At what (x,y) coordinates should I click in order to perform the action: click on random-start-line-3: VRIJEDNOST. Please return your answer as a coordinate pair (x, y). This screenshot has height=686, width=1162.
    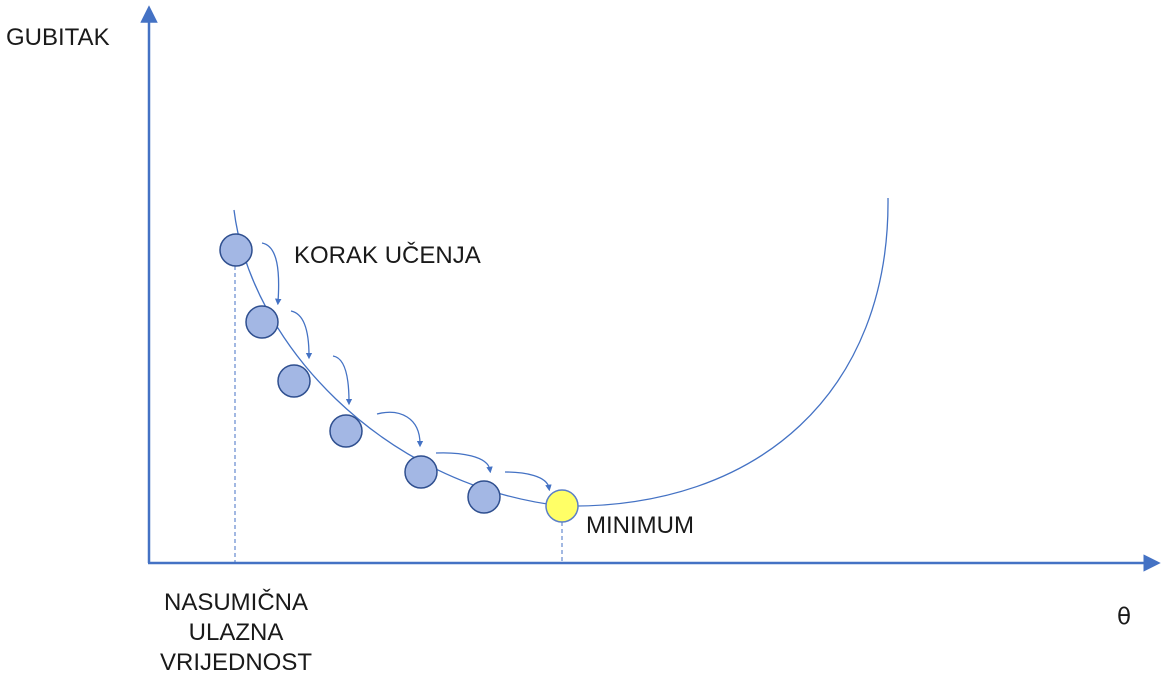
    Looking at the image, I should click on (235, 662).